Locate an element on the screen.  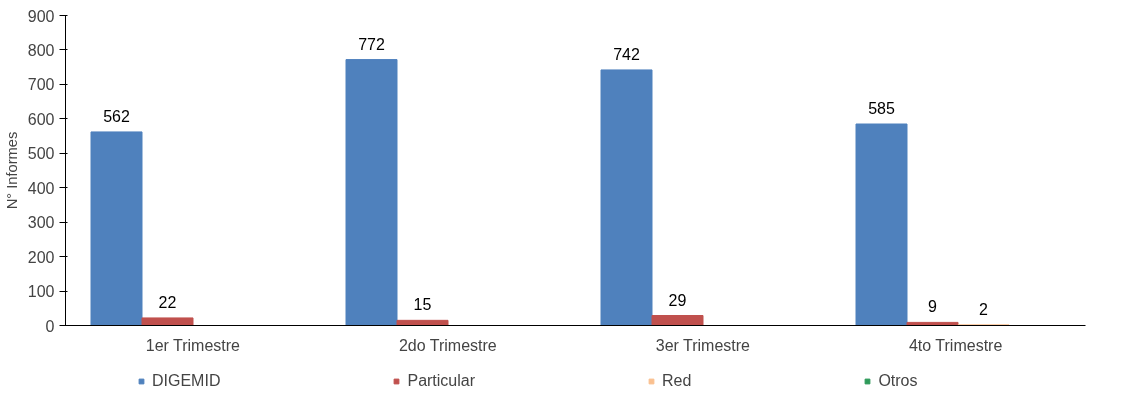
x-tick-label: 2do Trimestre is located at coordinates (447, 345).